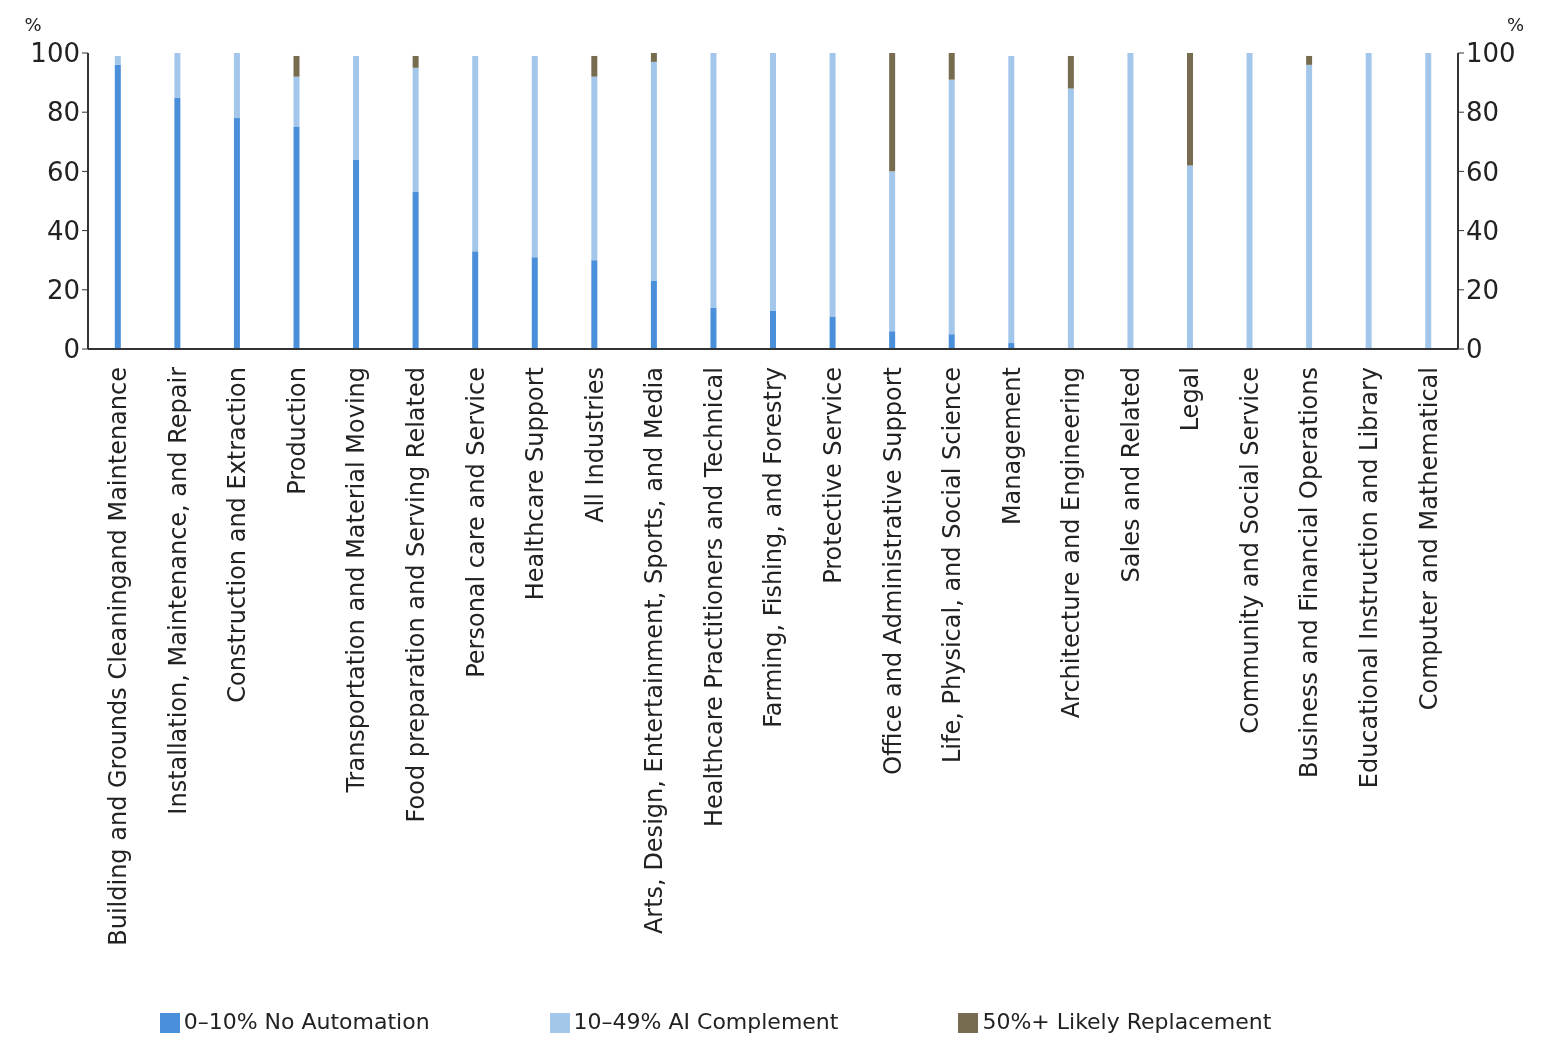 This screenshot has width=1551, height=1052. What do you see at coordinates (832, 475) in the screenshot?
I see `x-tick-label: Protective Service` at bounding box center [832, 475].